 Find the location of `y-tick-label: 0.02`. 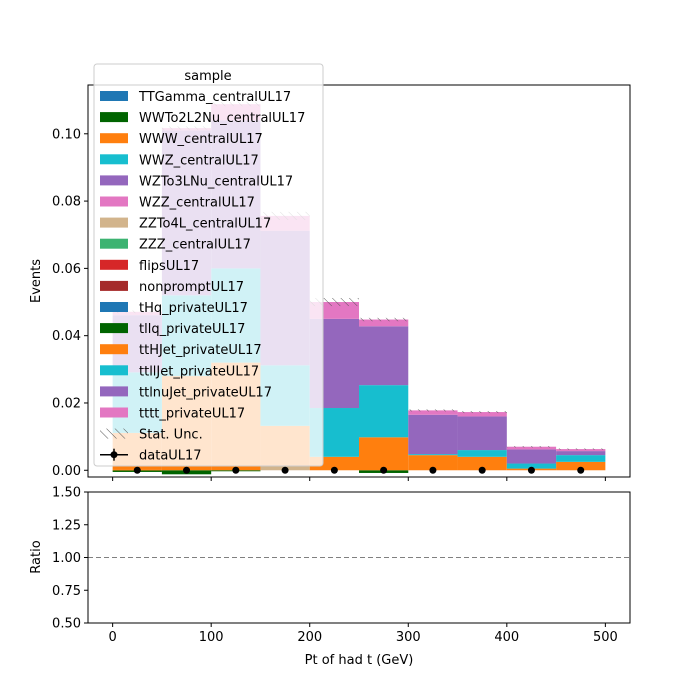

y-tick-label: 0.02 is located at coordinates (66, 403).